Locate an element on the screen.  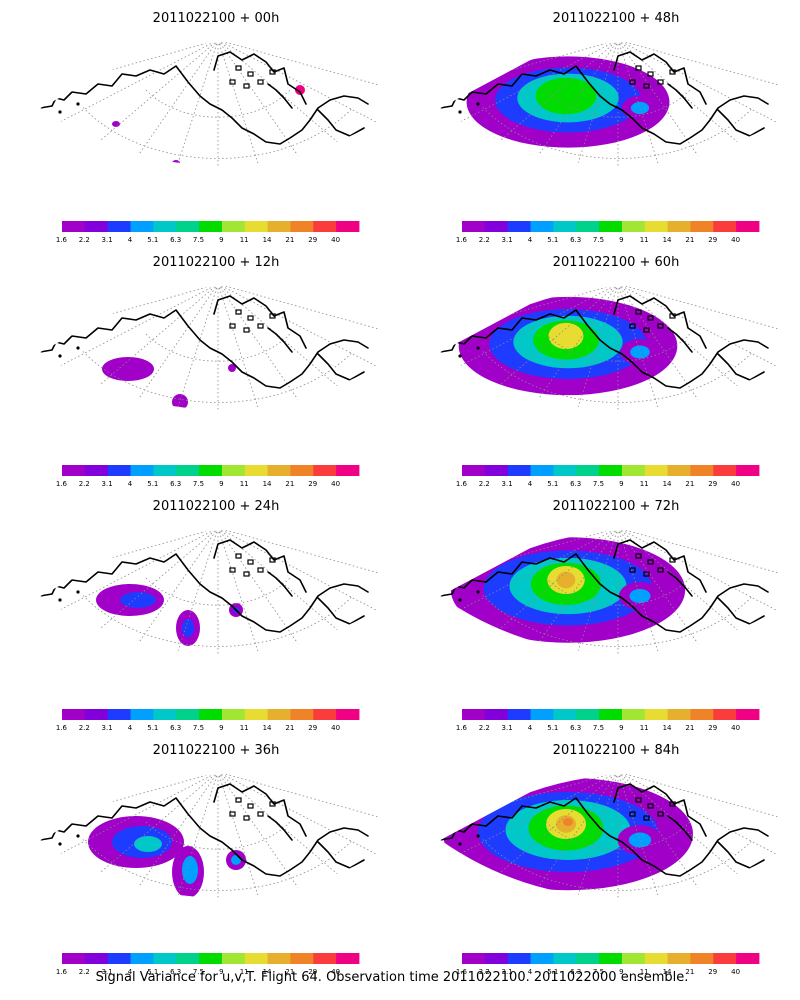
panel-title: 2011022100 + 36h is located at coordinates (216, 750).